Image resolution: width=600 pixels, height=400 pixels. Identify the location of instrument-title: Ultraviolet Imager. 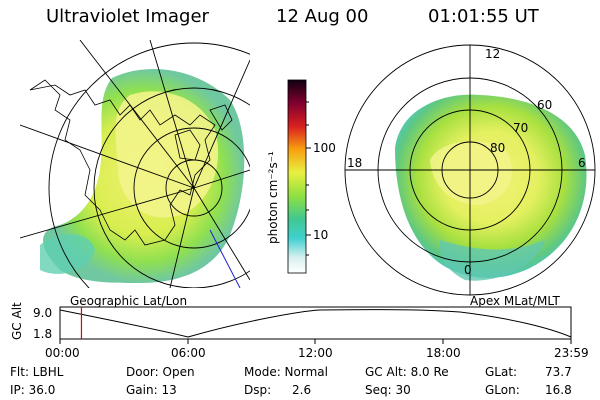
(127, 16).